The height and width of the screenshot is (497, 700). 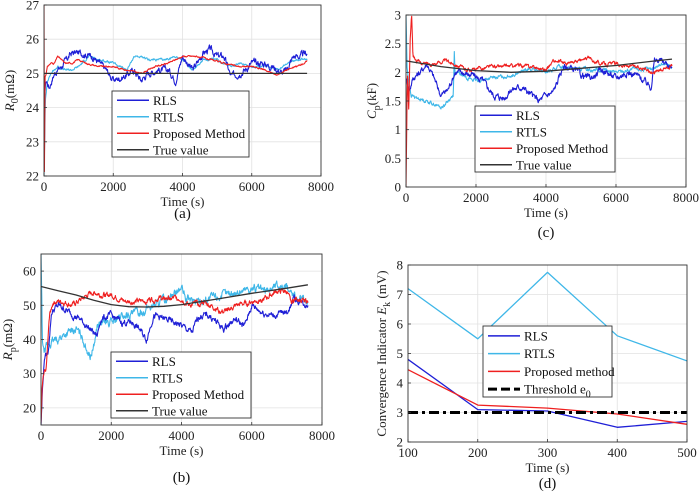 I want to click on y-tick-label: 20, so click(x=29, y=407).